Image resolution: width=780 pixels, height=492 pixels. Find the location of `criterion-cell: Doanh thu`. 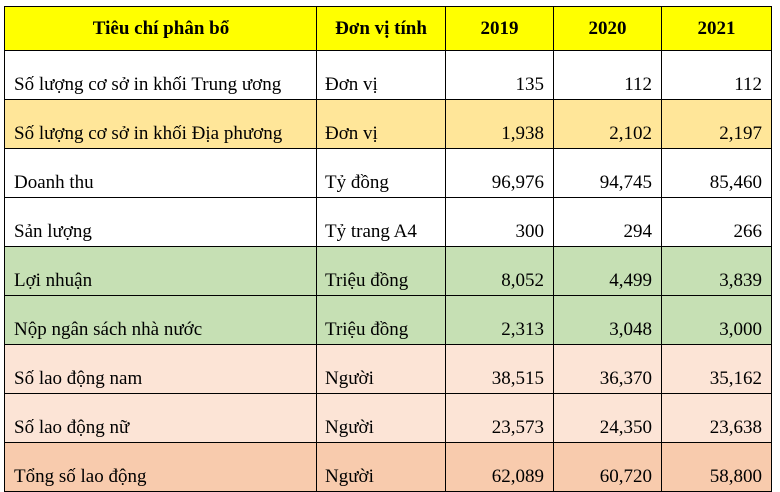

criterion-cell: Doanh thu is located at coordinates (160, 173).